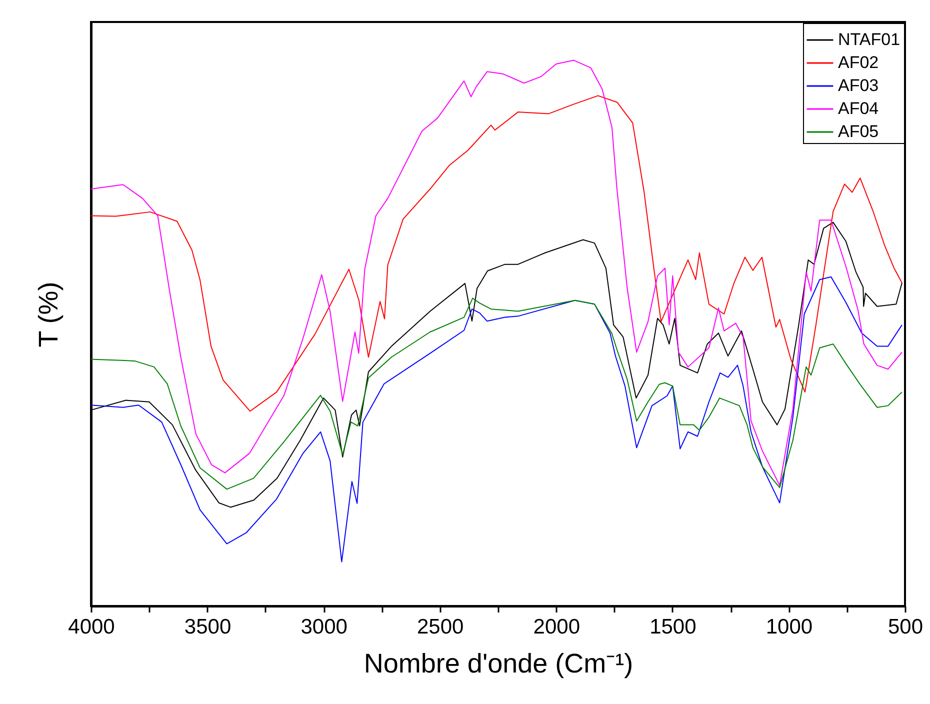 The height and width of the screenshot is (704, 930). I want to click on legend-label: AF05, so click(858, 131).